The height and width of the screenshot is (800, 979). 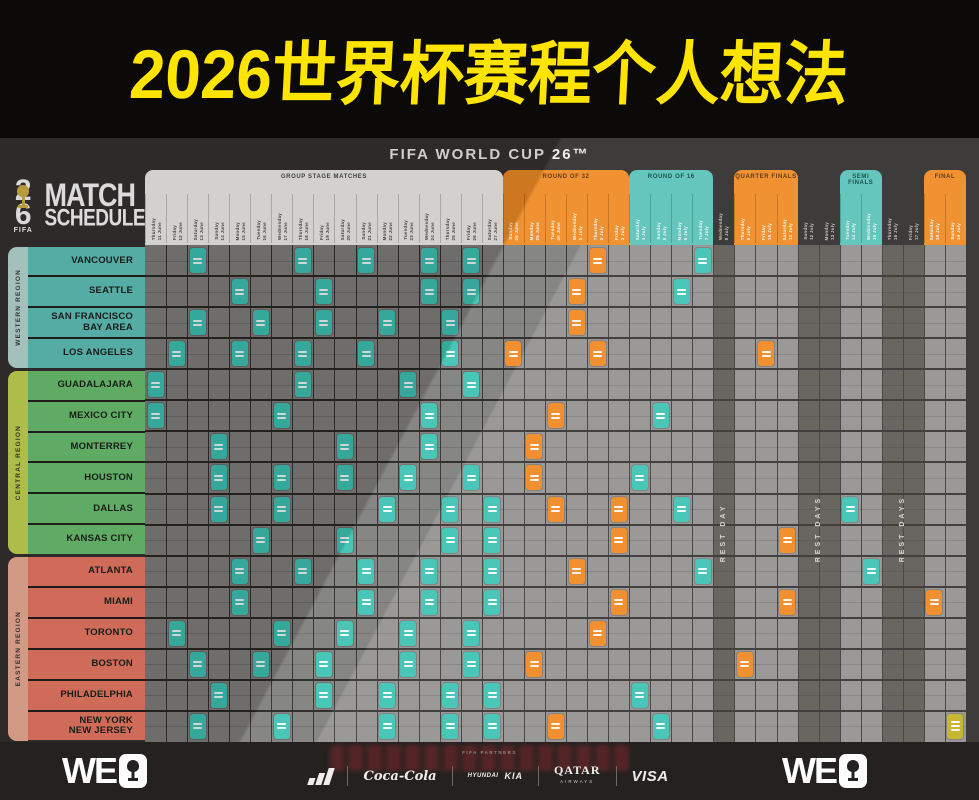 What do you see at coordinates (86, 663) in the screenshot?
I see `city-row-boston: BOSTON` at bounding box center [86, 663].